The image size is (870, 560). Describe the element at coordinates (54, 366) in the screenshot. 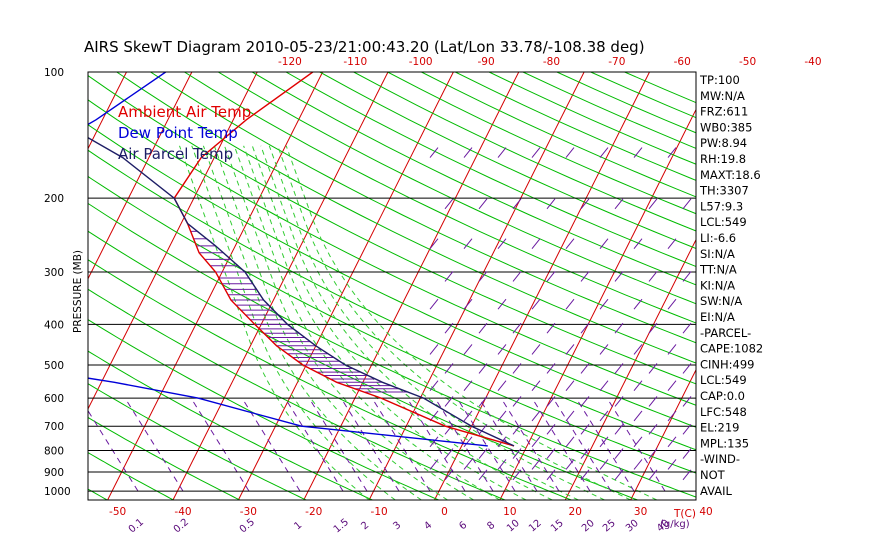

I see `pressure-tick: 500` at that location.